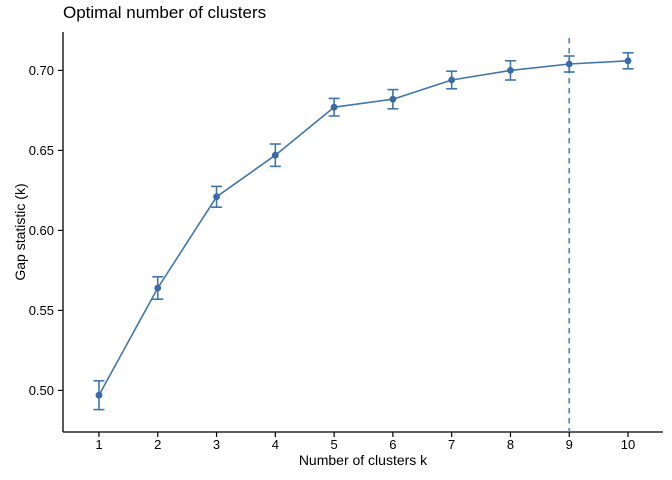 This screenshot has height=480, width=672. Describe the element at coordinates (363, 460) in the screenshot. I see `x-axis-title: Number of clusters k` at that location.